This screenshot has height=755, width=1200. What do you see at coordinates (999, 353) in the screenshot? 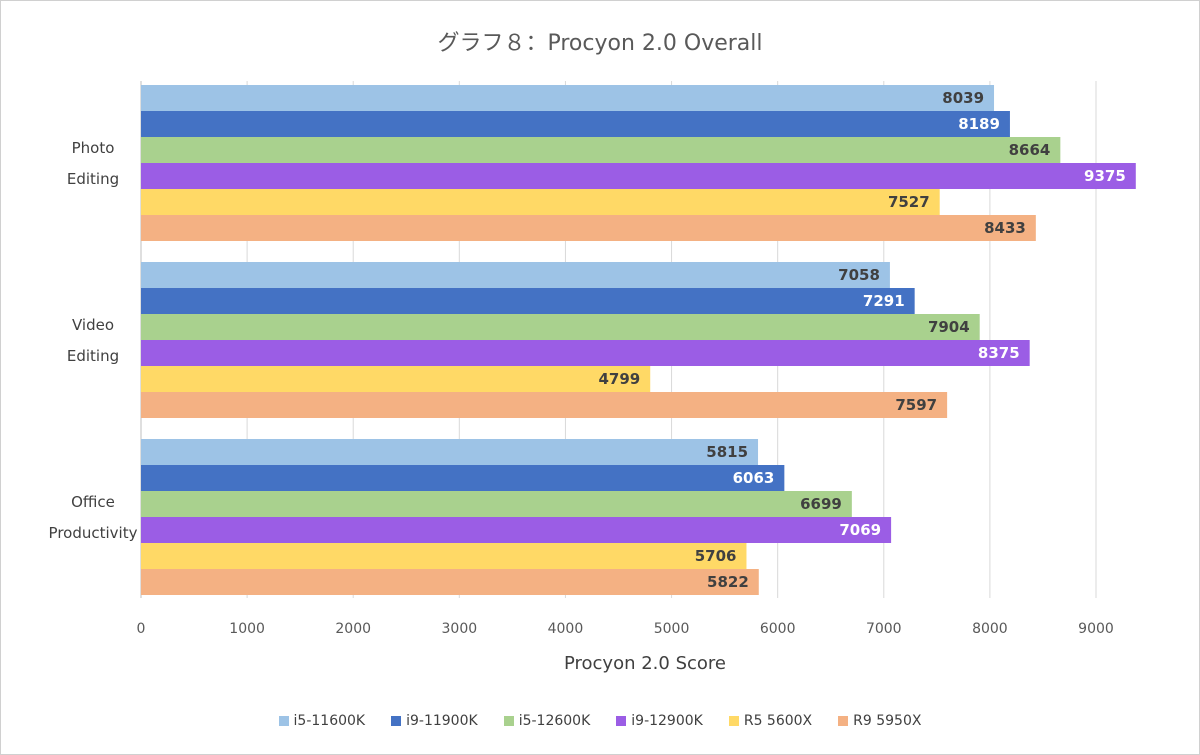
I see `data-label: 8375` at bounding box center [999, 353].